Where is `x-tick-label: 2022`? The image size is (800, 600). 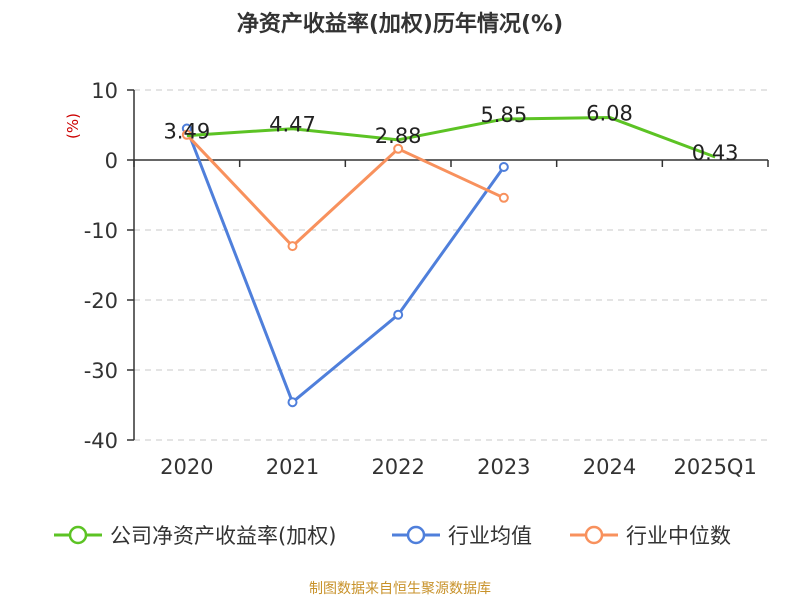
x-tick-label: 2022 is located at coordinates (397, 467).